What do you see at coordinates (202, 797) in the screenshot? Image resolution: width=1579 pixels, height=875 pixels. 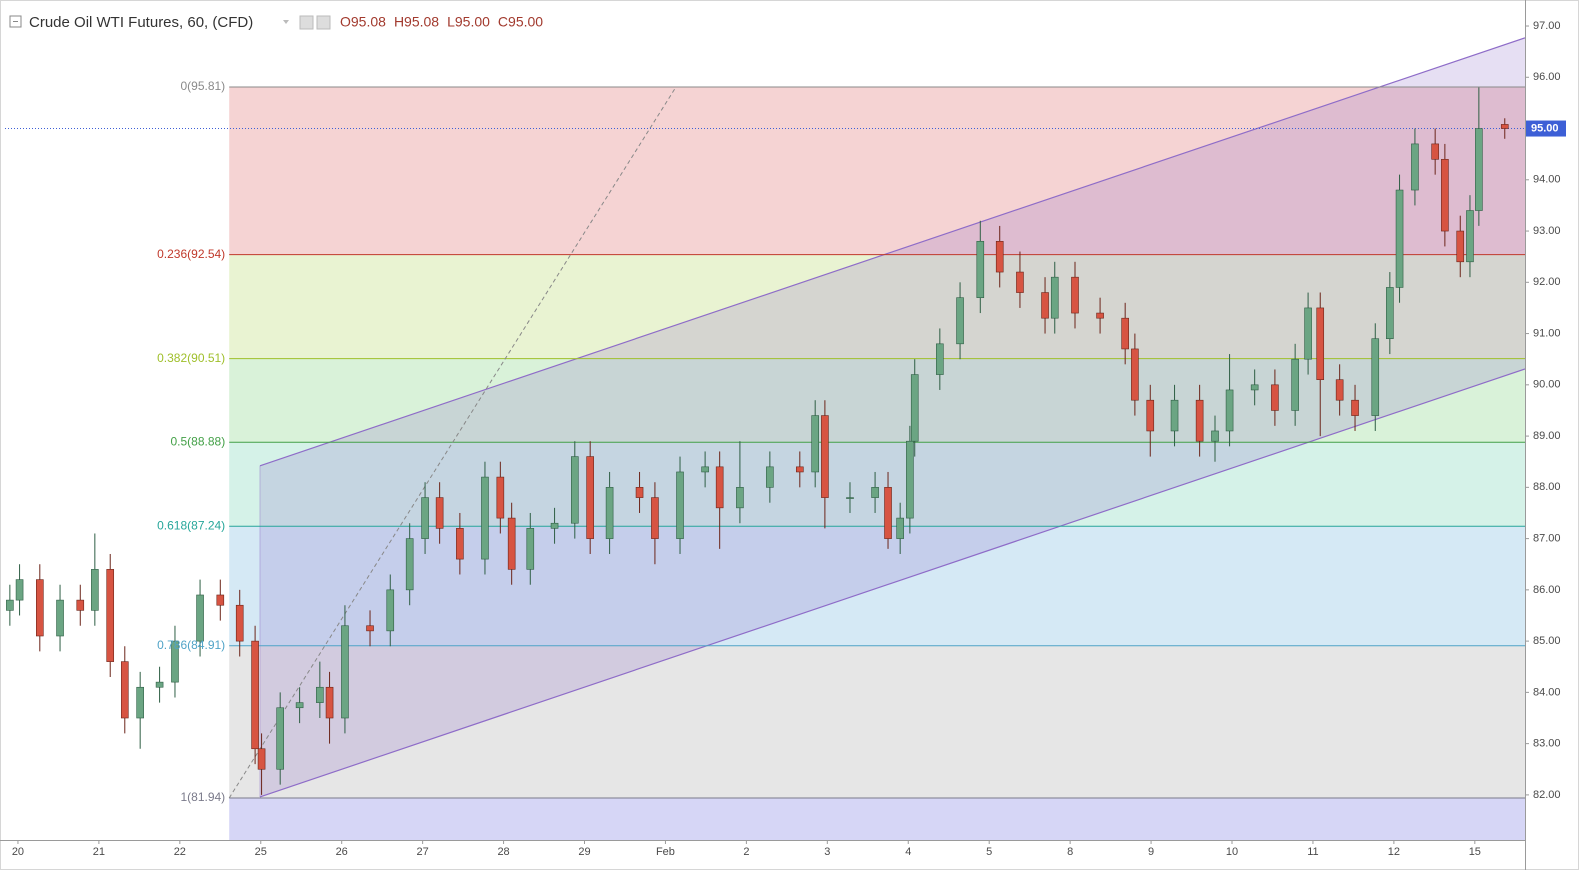 I see `fib-label: 1(81.94)` at bounding box center [202, 797].